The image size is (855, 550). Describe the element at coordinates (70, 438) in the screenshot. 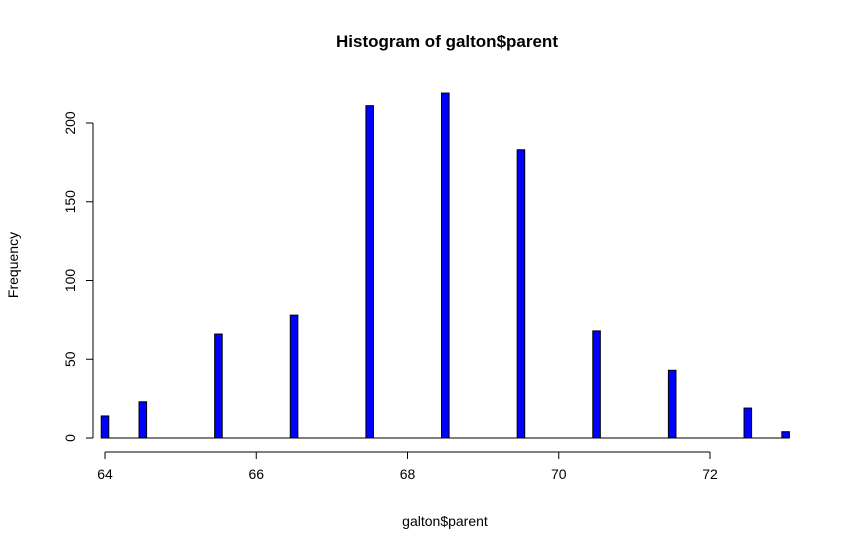

I see `y-tick-label-0: 0` at that location.